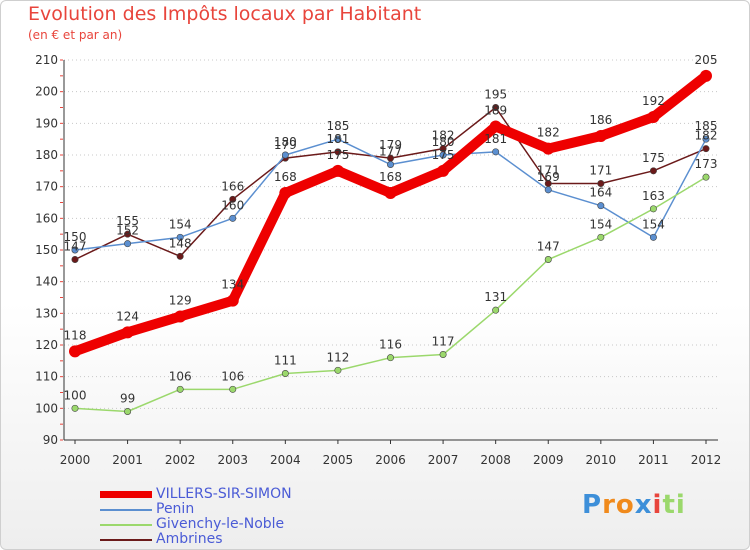 Image resolution: width=750 pixels, height=550 pixels. Describe the element at coordinates (337, 126) in the screenshot. I see `data-label-penin-2005: 185` at that location.